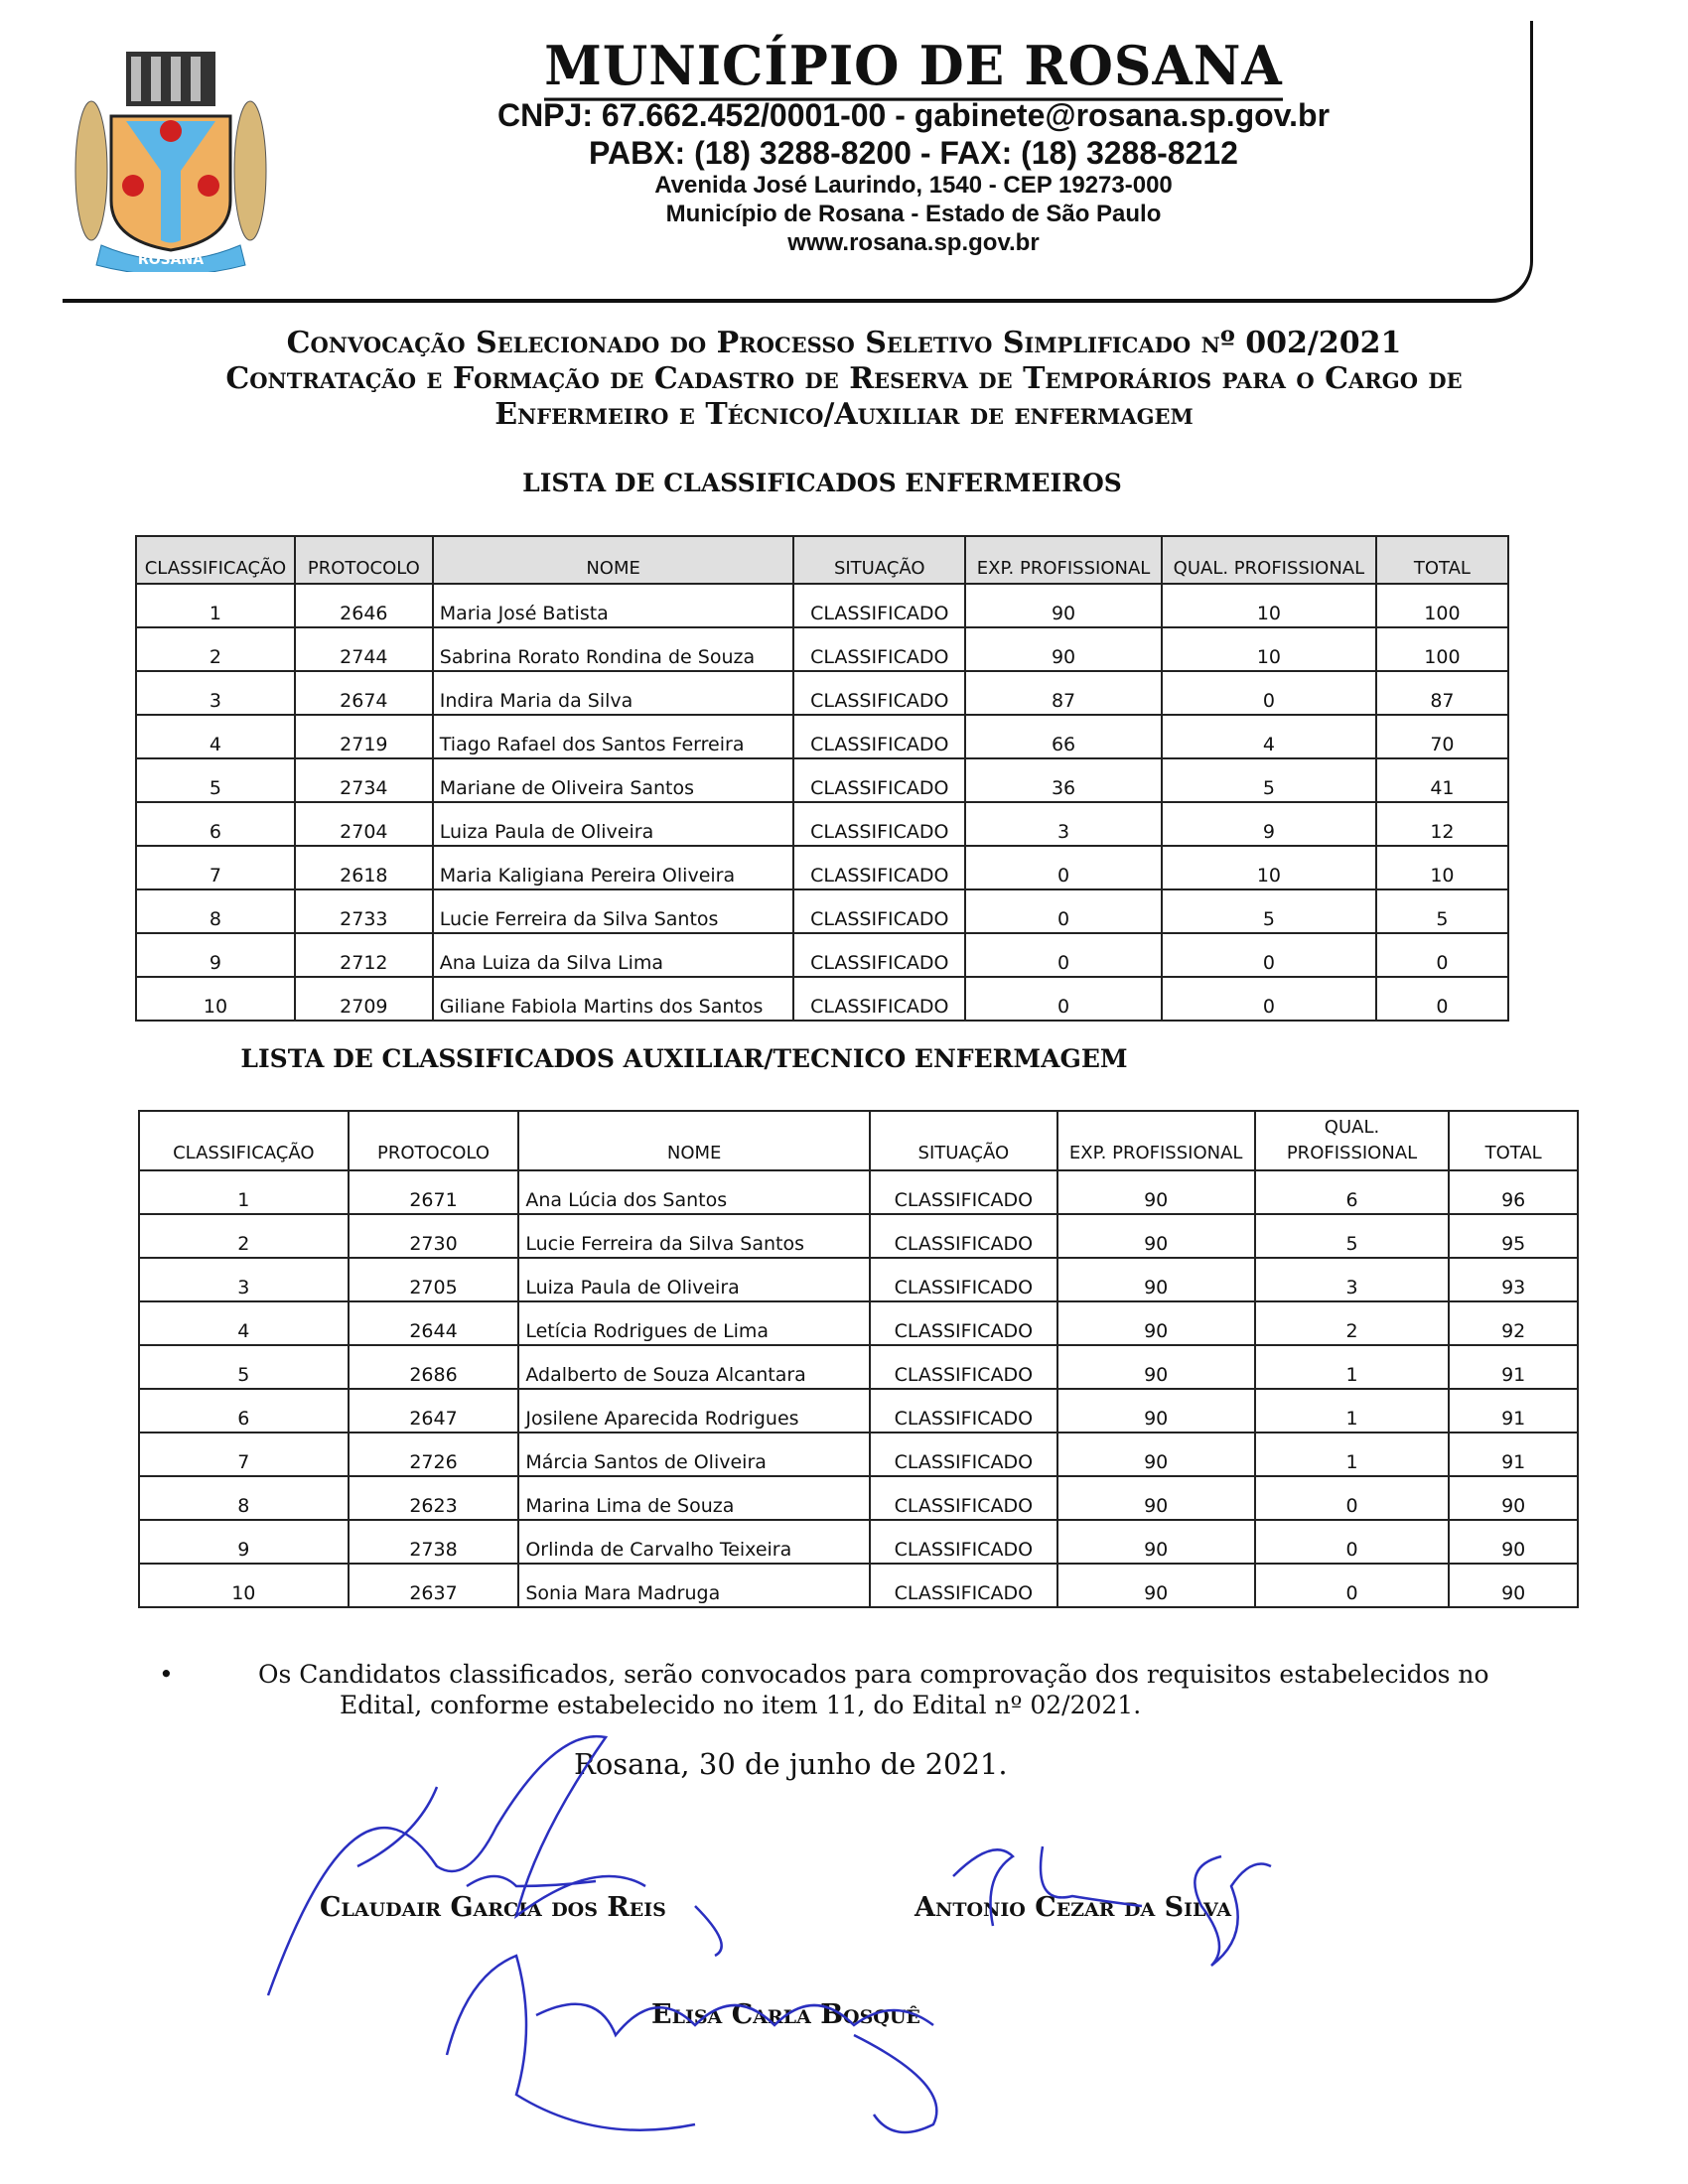 This screenshot has width=1688, height=2184. I want to click on table-cell: 2674, so click(363, 693).